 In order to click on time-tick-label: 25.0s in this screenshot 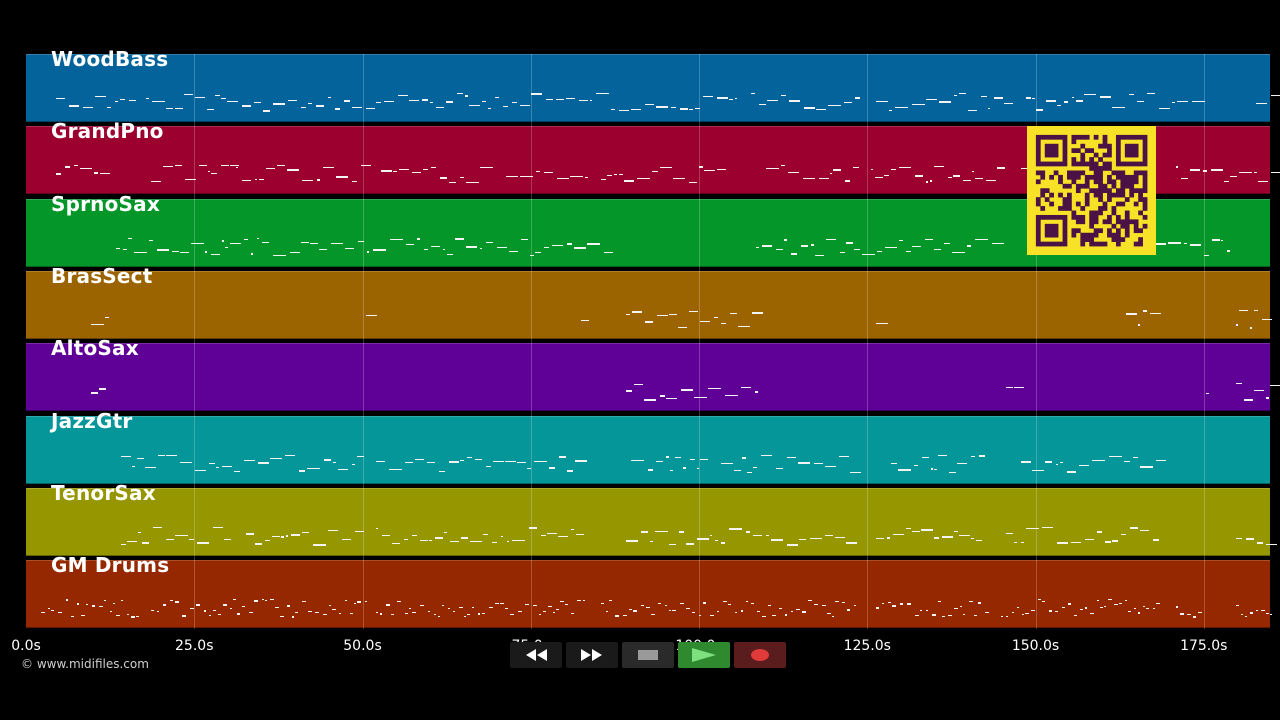, I will do `click(194, 646)`.